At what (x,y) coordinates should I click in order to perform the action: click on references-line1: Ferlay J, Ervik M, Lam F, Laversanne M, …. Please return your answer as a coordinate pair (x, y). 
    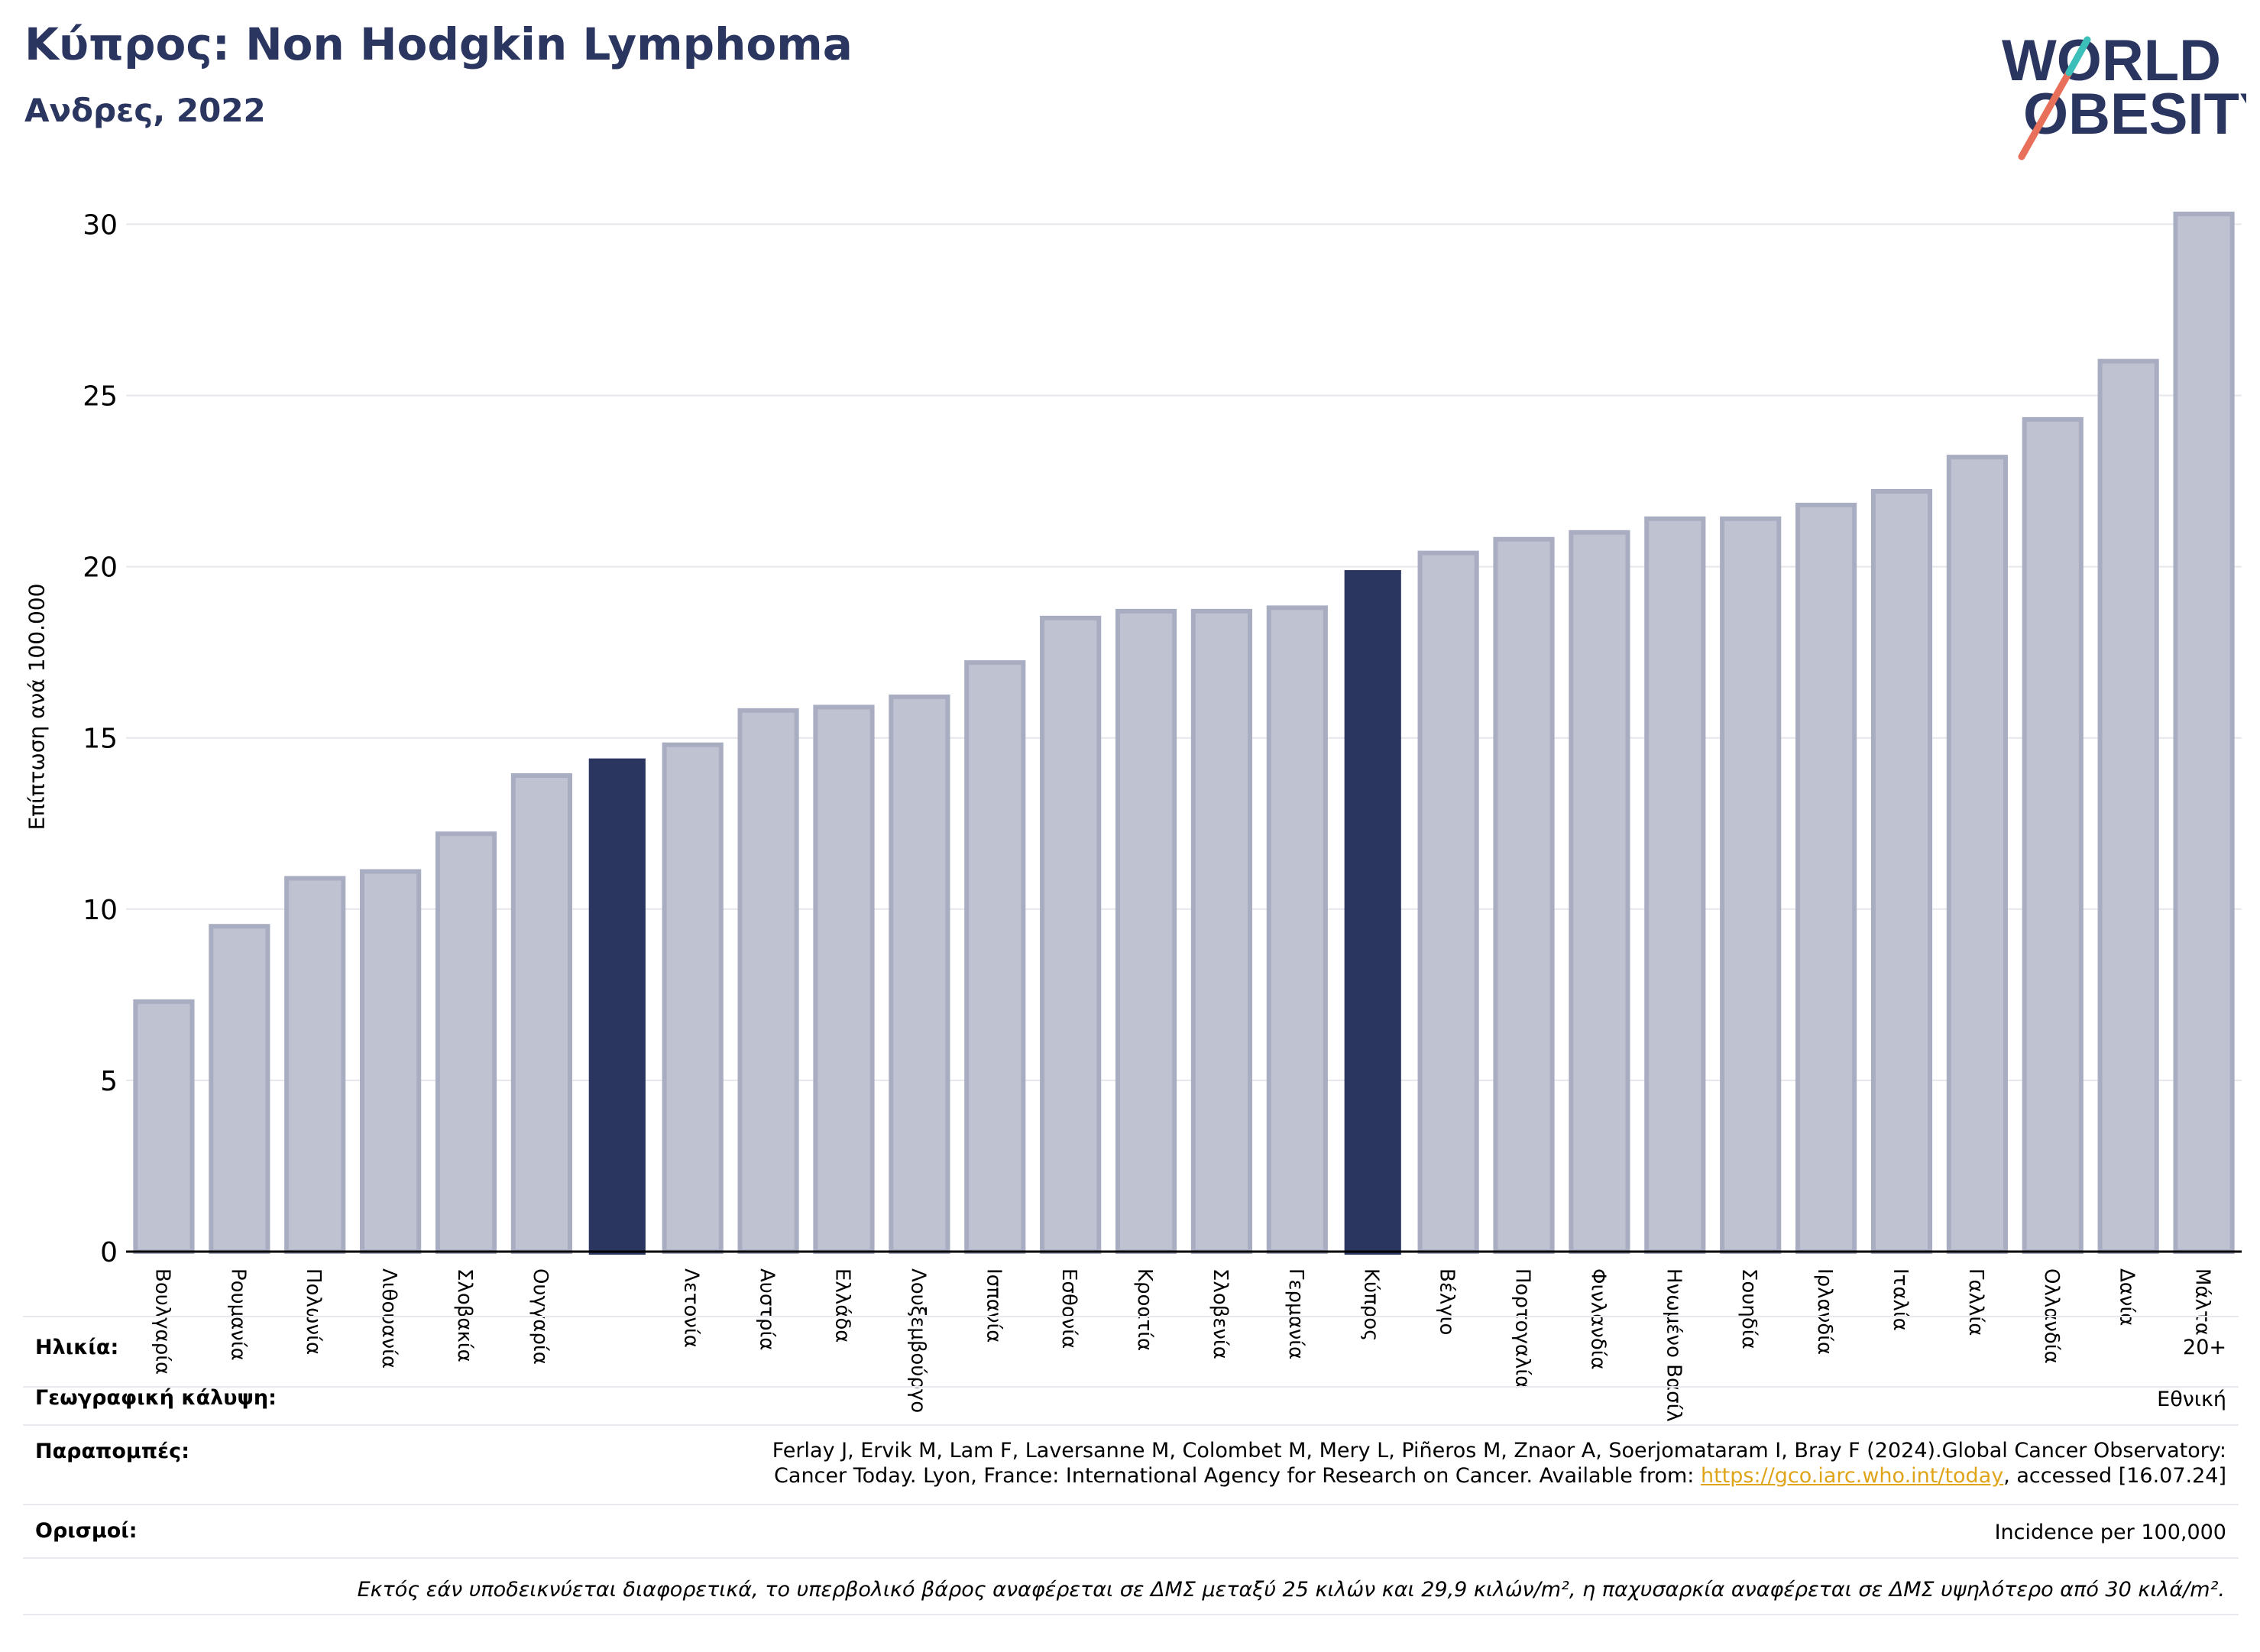
    Looking at the image, I should click on (1499, 1451).